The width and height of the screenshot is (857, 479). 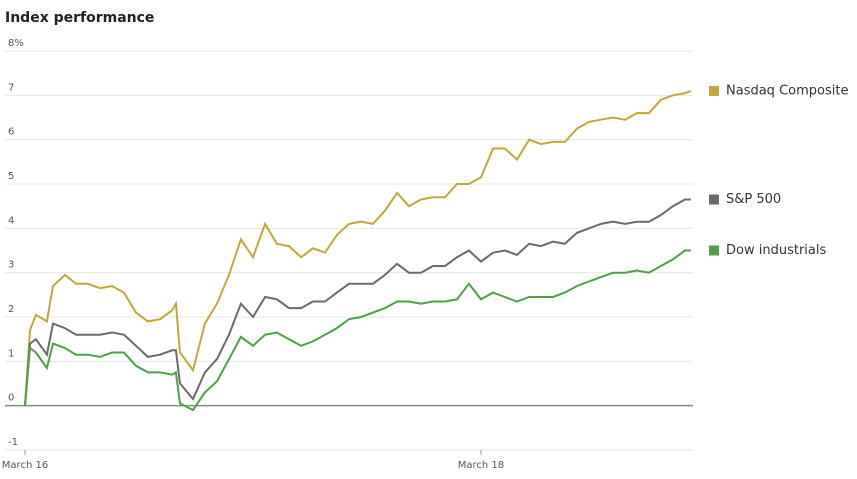 I want to click on y-tick-label: -1, so click(x=13, y=442).